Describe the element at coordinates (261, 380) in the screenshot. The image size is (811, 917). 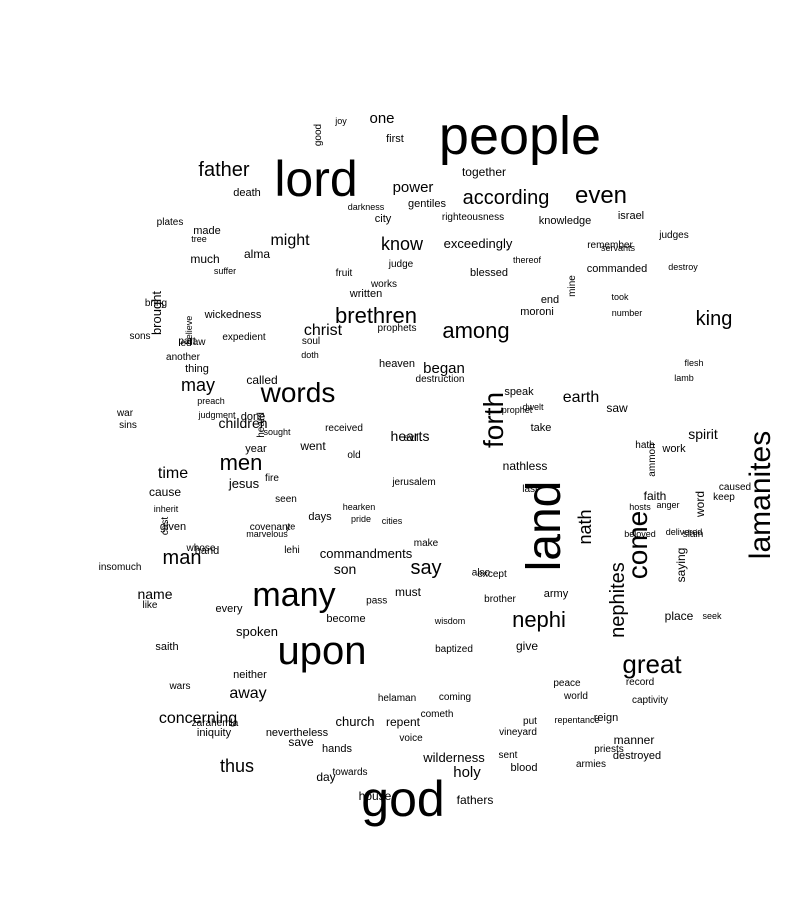
I see `cloud-word-called: called` at that location.